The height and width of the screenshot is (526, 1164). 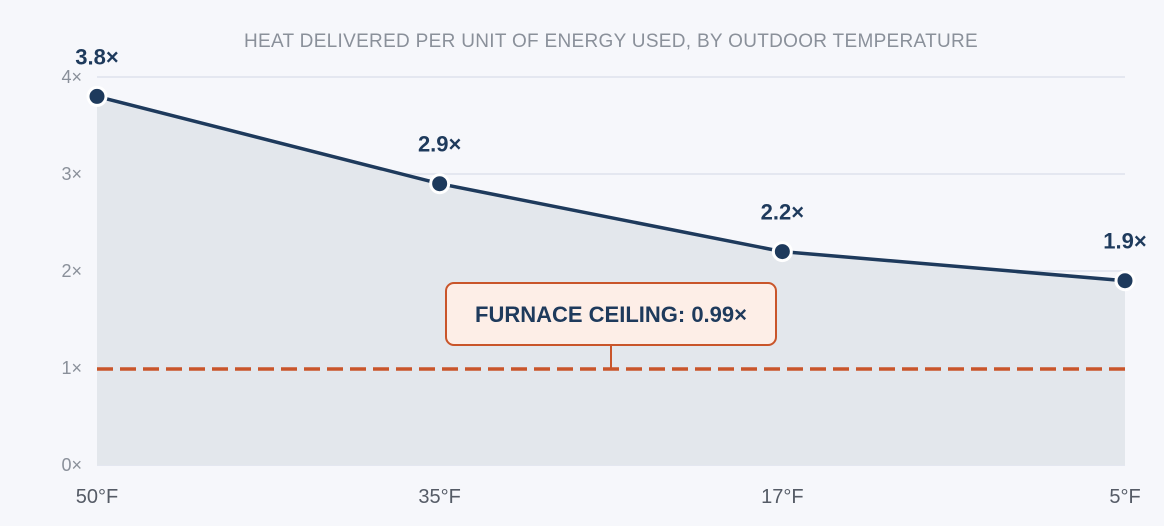 I want to click on furnace-ceiling-callout: FURNACE CEILING: 0.99×, so click(x=611, y=325).